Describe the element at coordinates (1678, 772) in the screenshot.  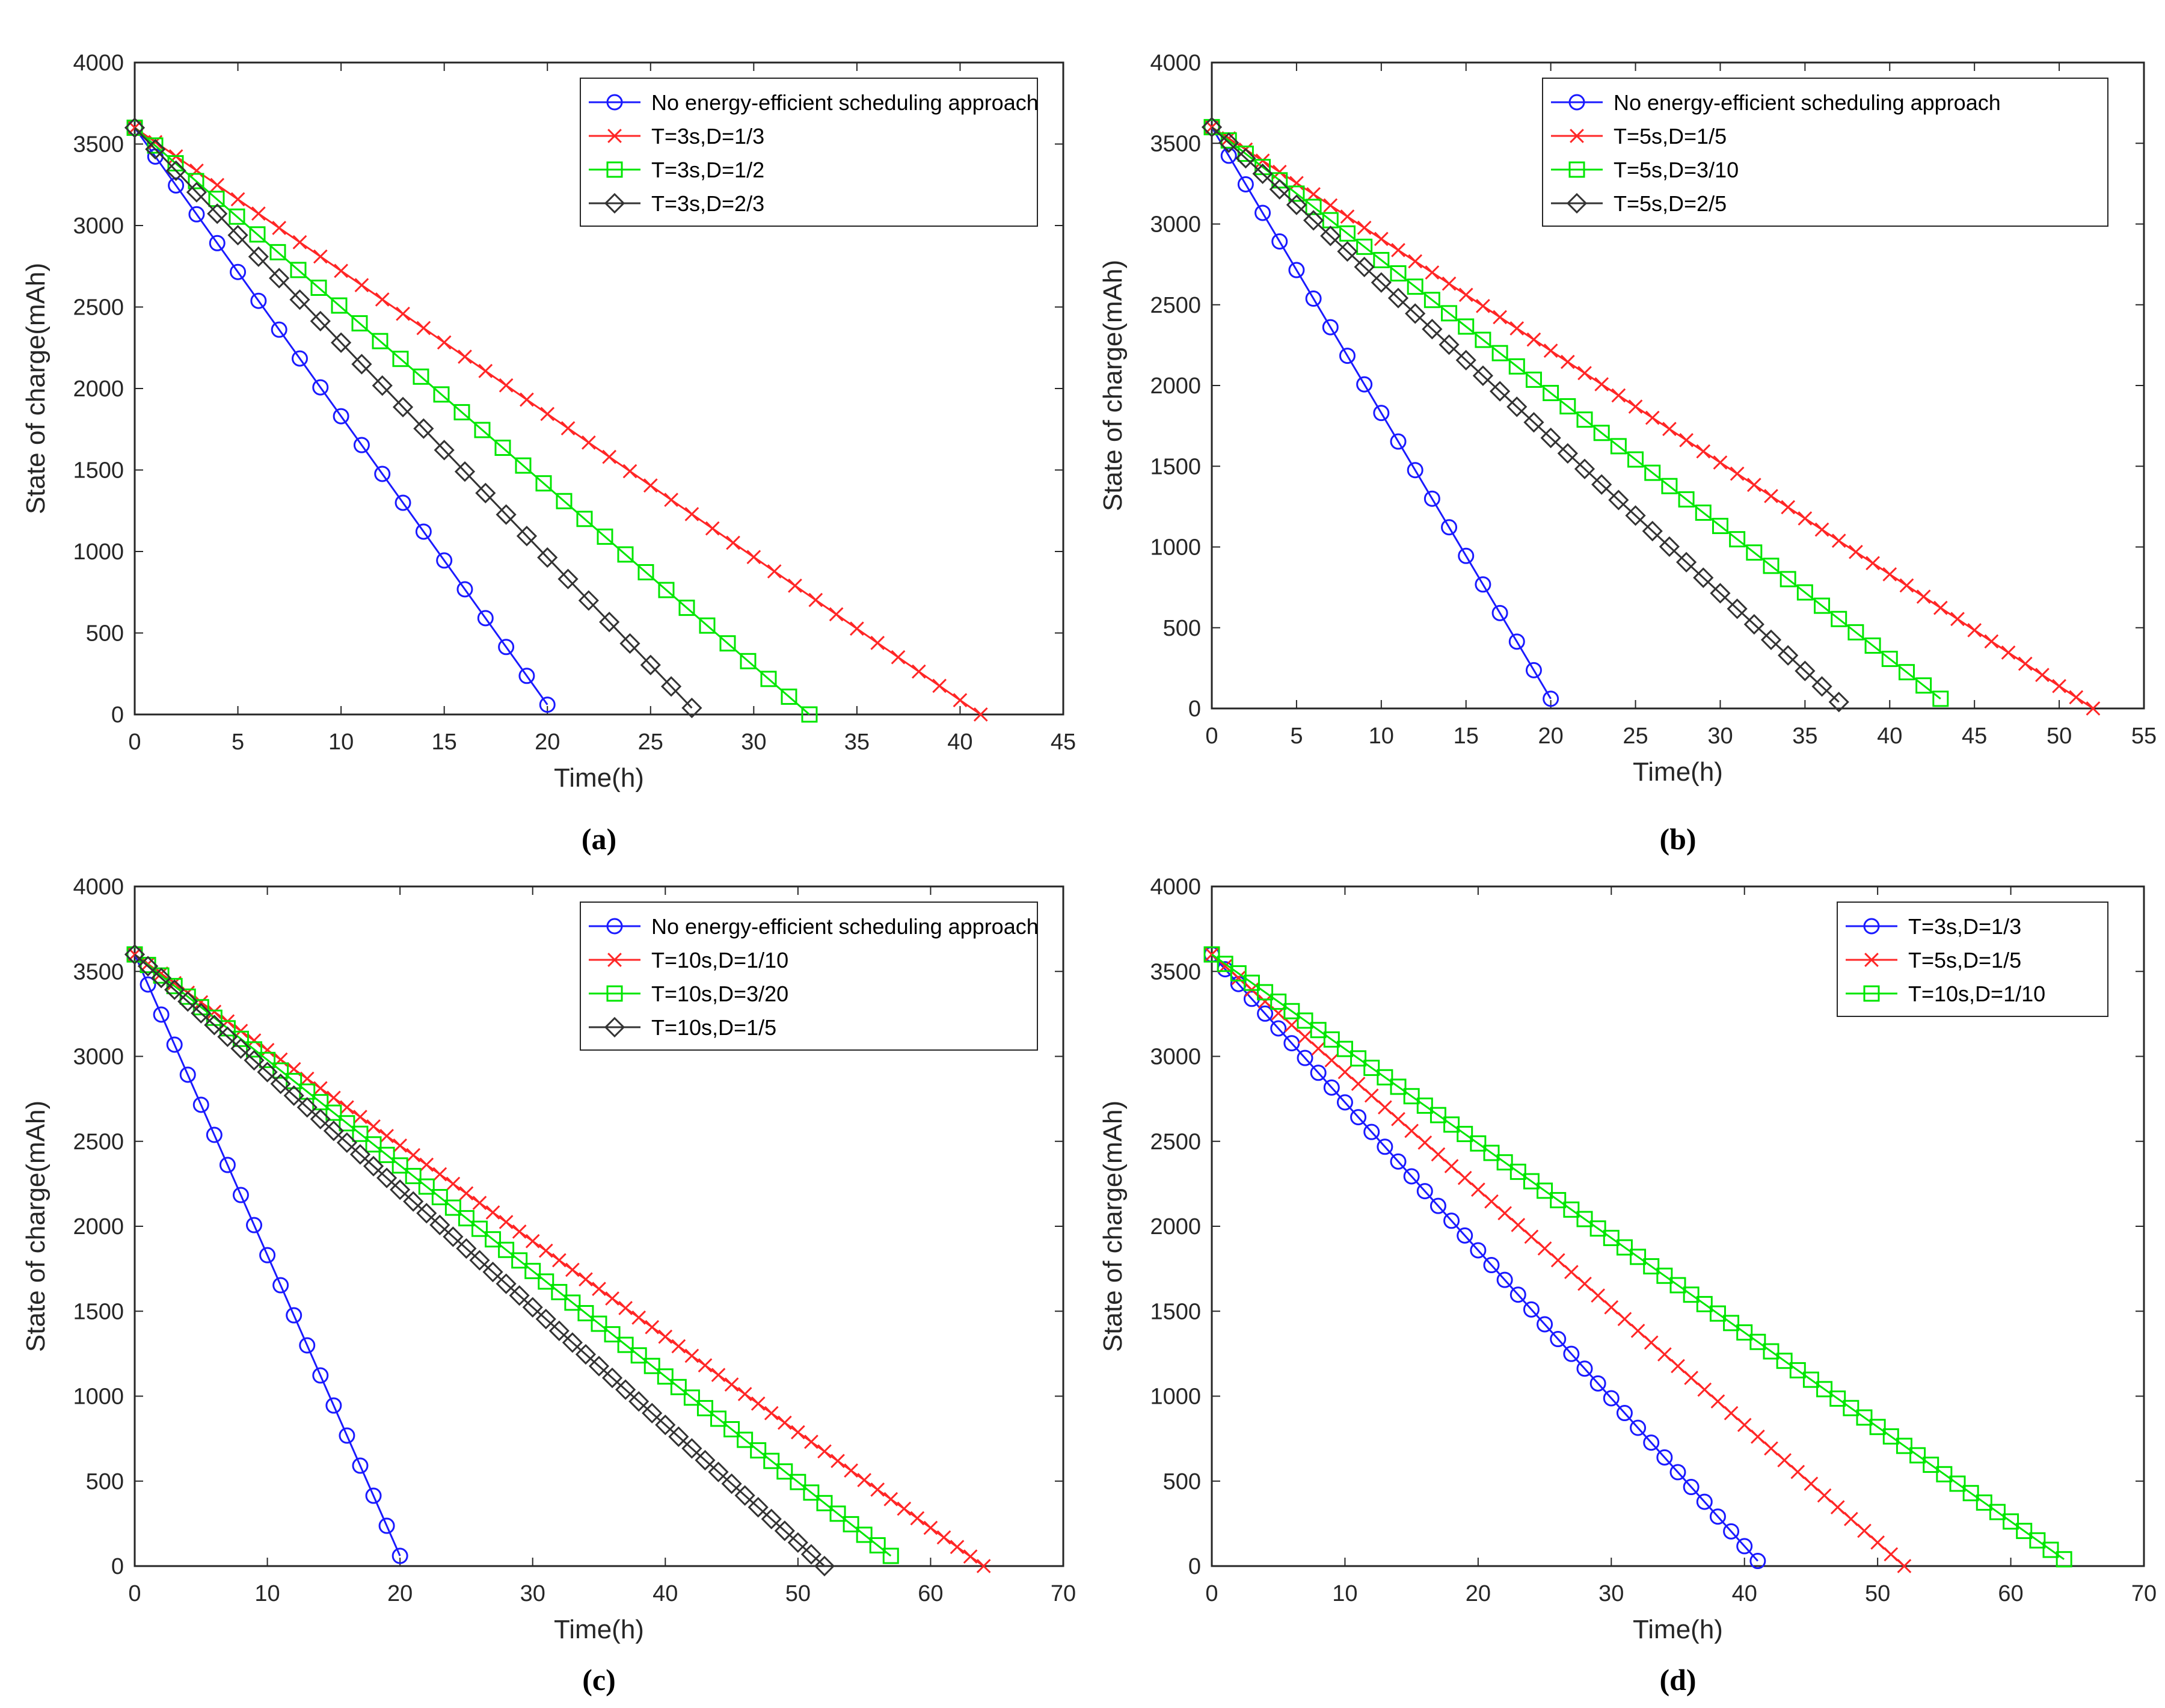
I see `x-axis-title: Time(h)` at that location.